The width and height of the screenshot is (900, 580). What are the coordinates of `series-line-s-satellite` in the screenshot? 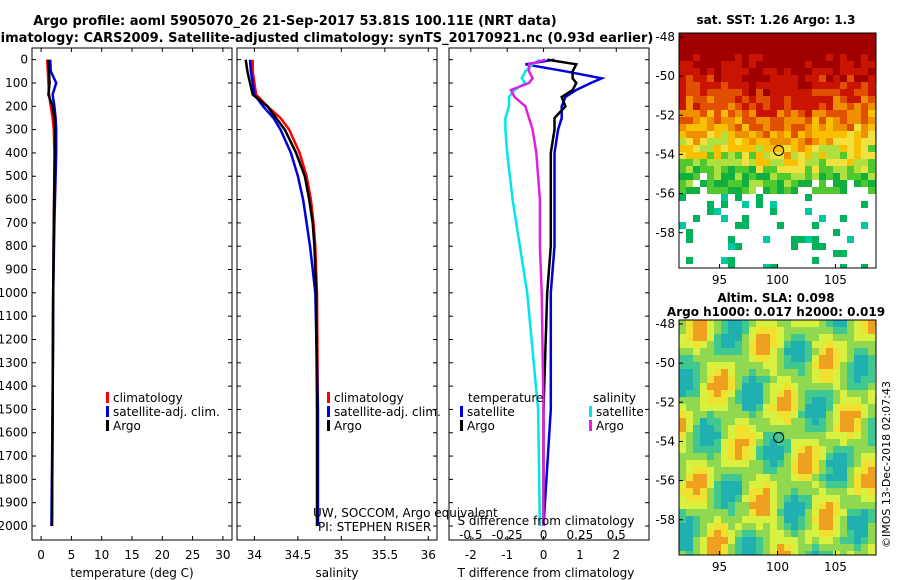 It's located at (523, 292).